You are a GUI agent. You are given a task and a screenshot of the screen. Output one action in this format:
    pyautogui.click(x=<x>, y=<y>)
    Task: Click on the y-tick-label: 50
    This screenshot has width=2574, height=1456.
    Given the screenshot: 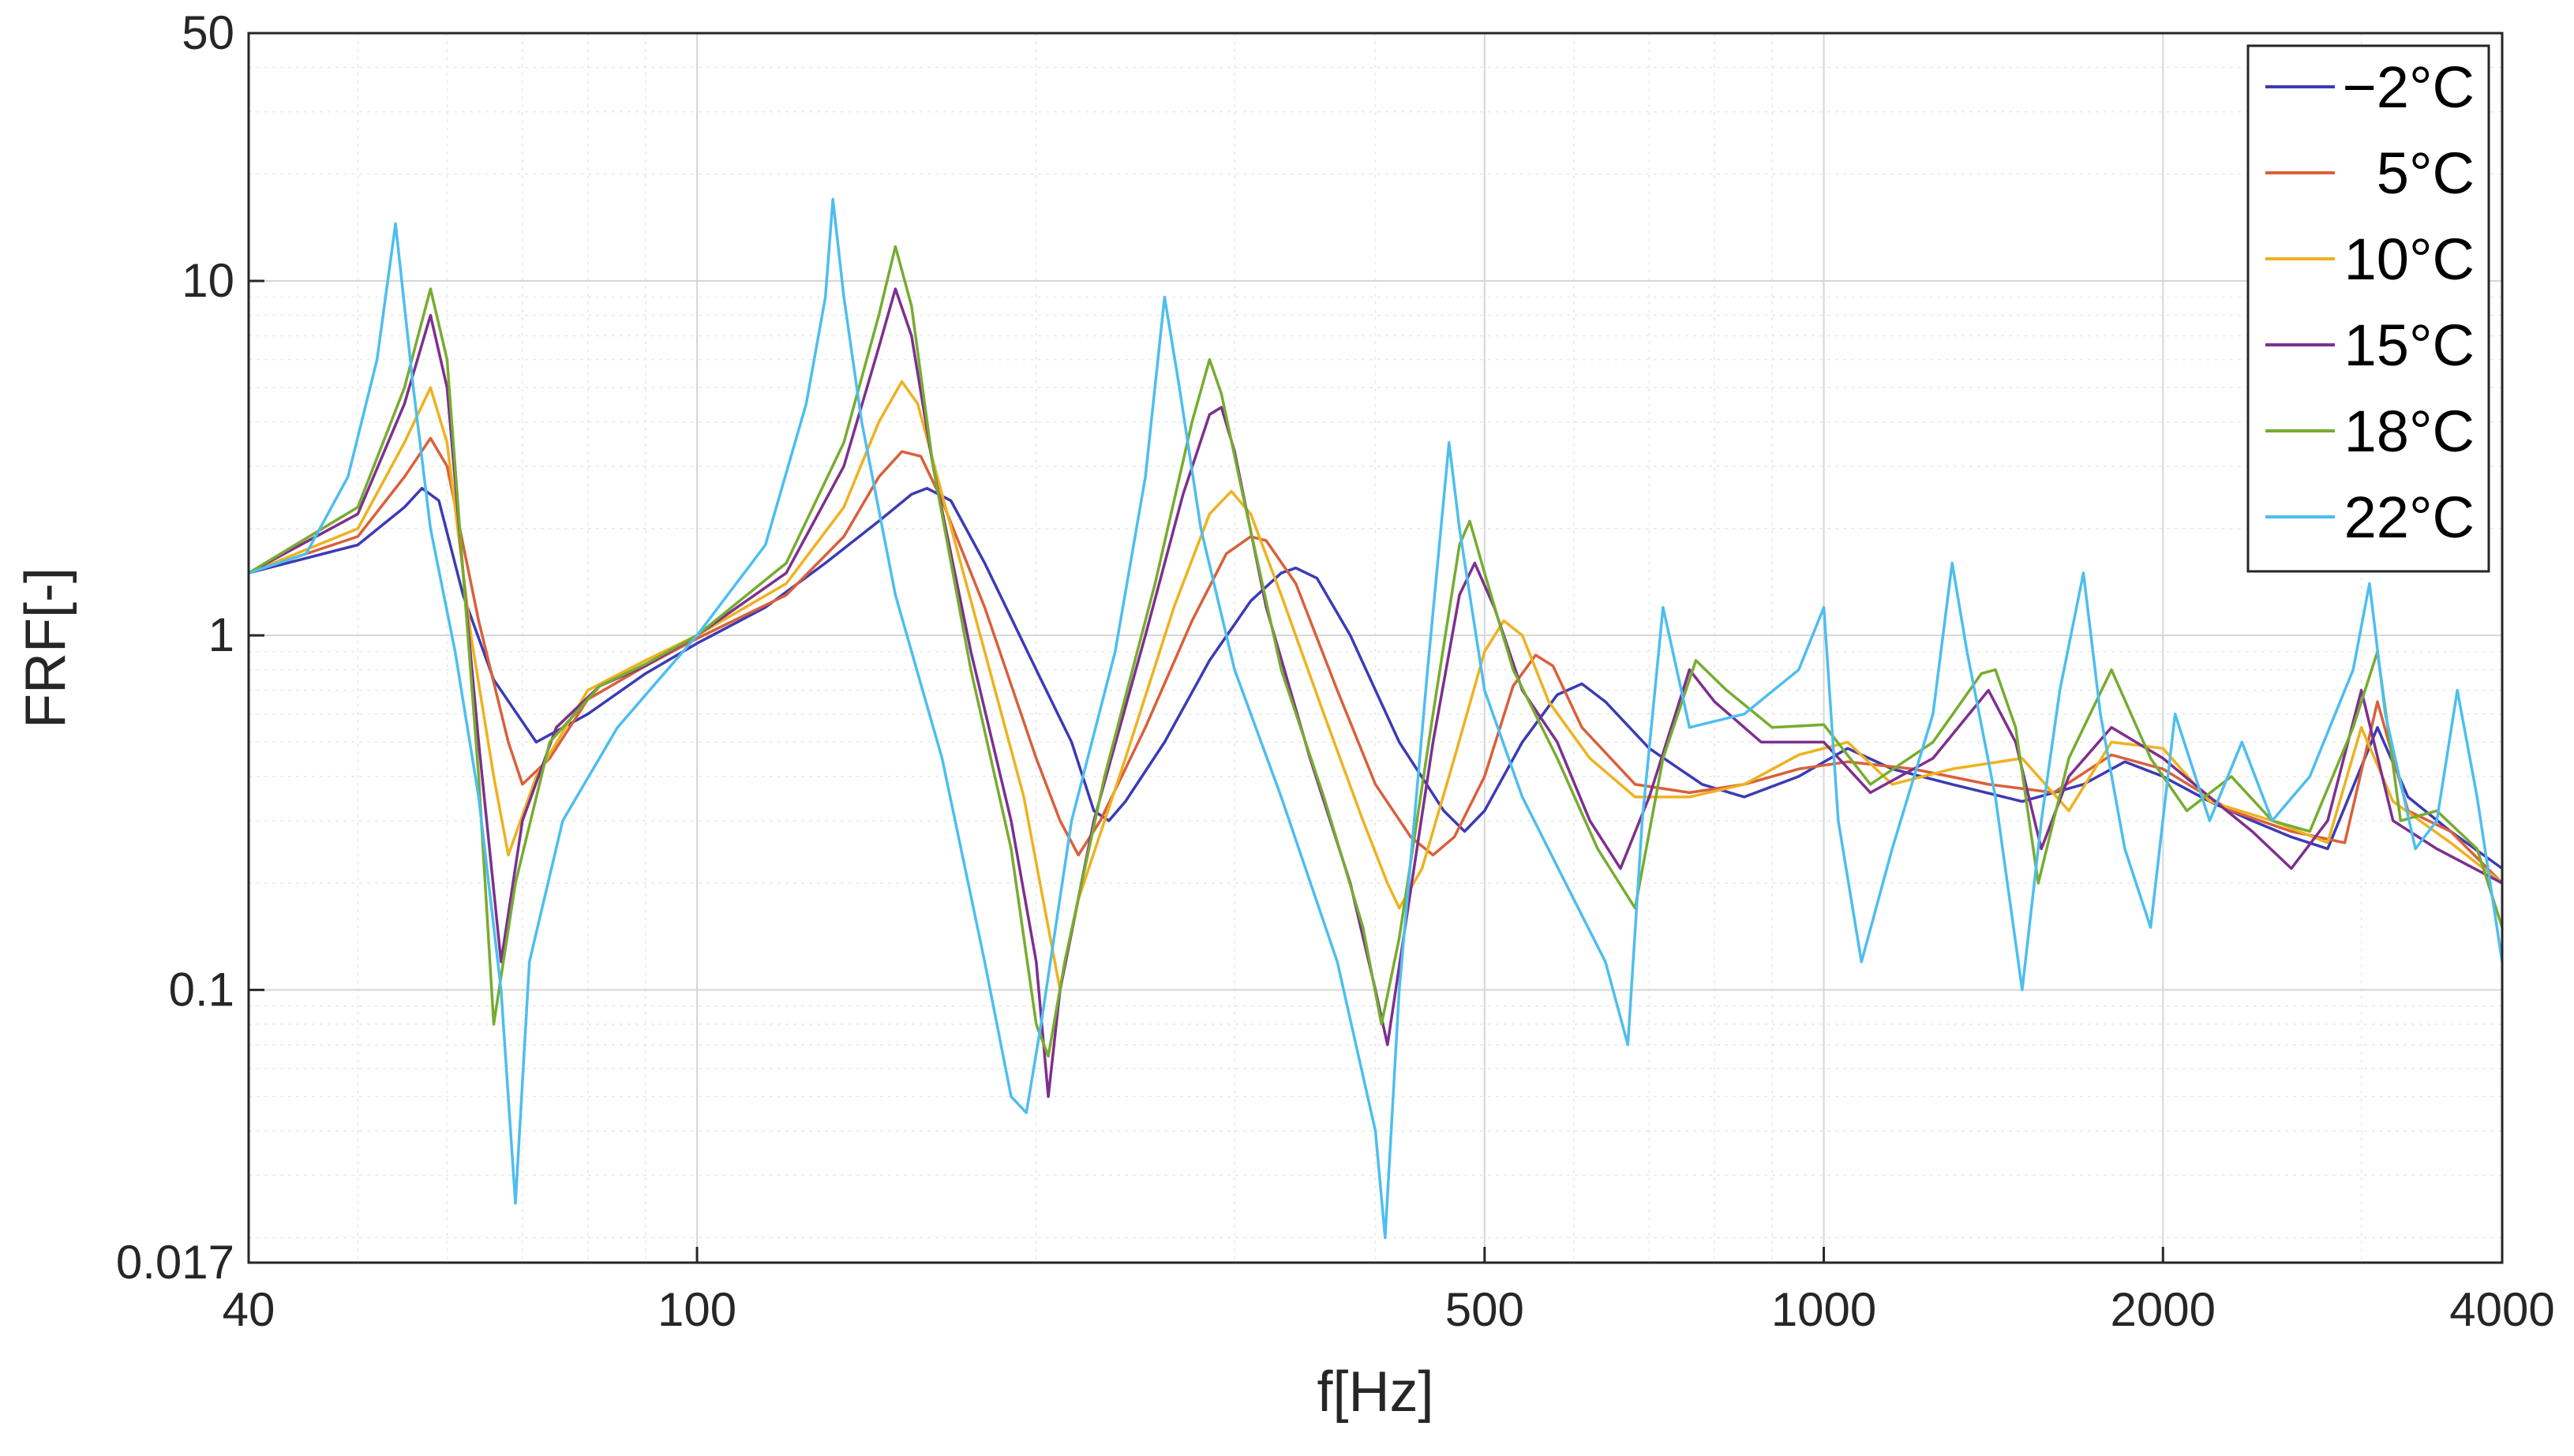 What is the action you would take?
    pyautogui.click(x=208, y=32)
    